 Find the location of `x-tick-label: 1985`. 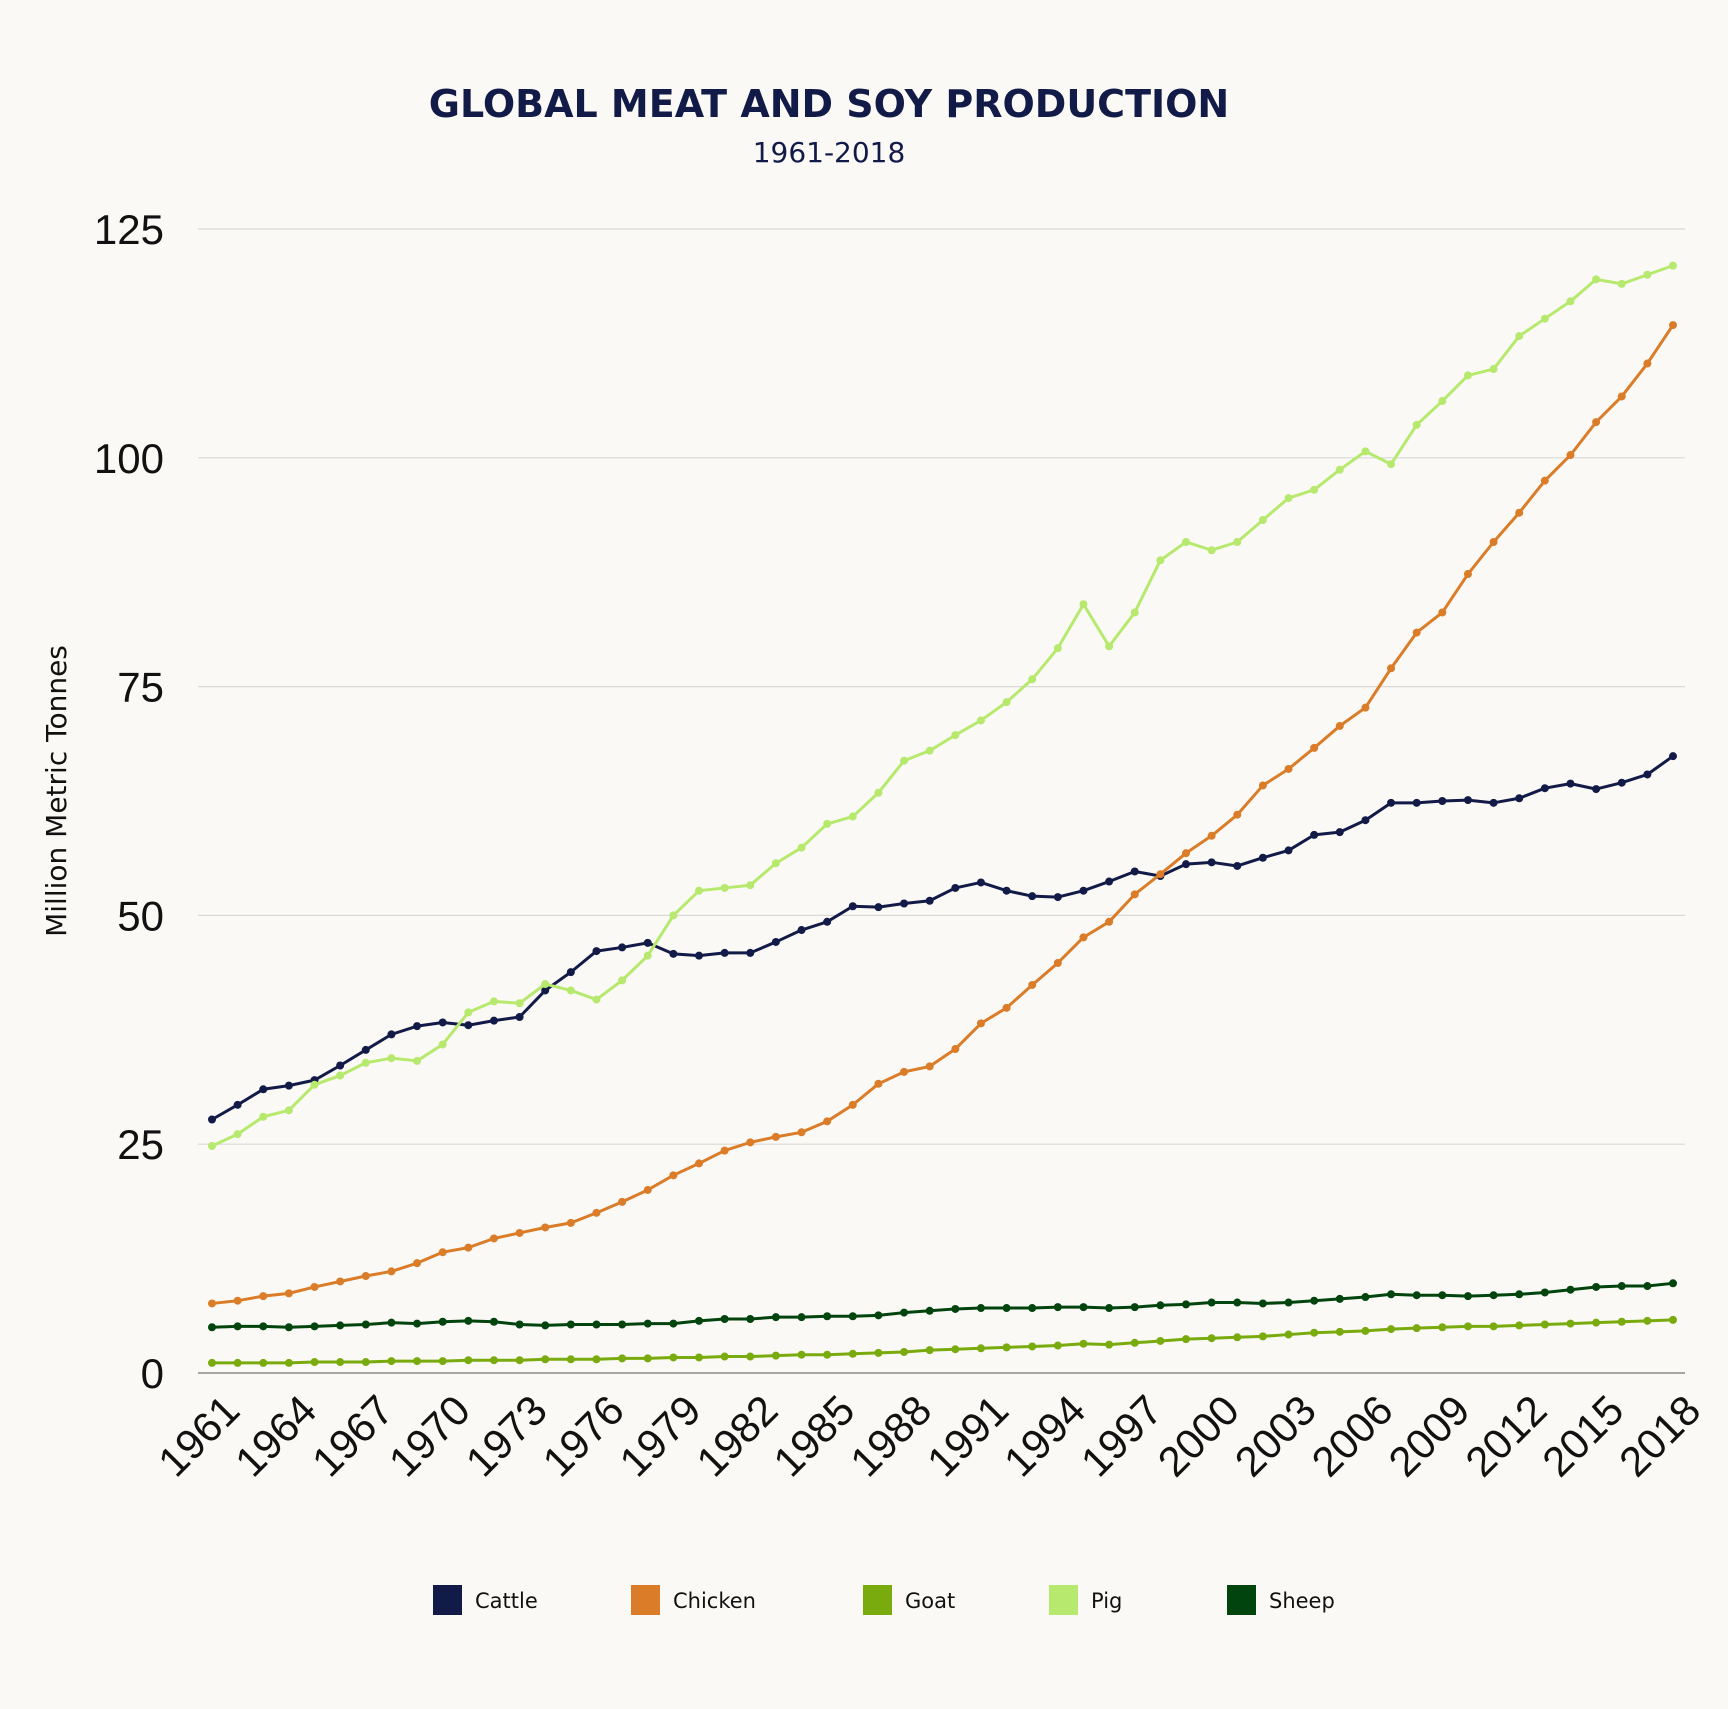

x-tick-label: 1985 is located at coordinates (813, 1435).